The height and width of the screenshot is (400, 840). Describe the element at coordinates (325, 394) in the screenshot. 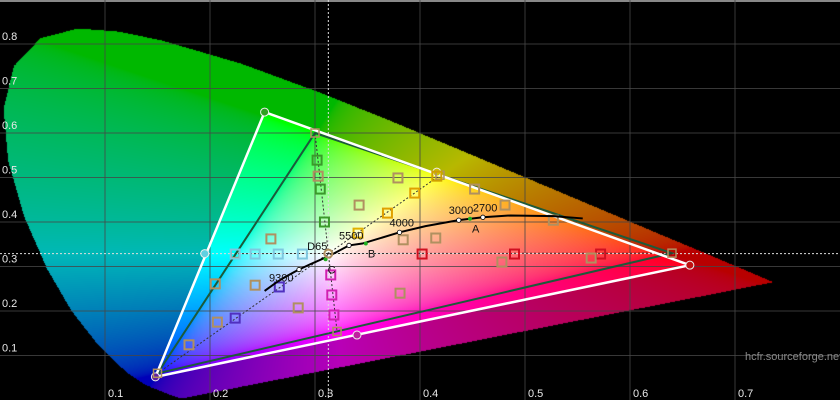

I see `x-tick-label: 0.3` at that location.